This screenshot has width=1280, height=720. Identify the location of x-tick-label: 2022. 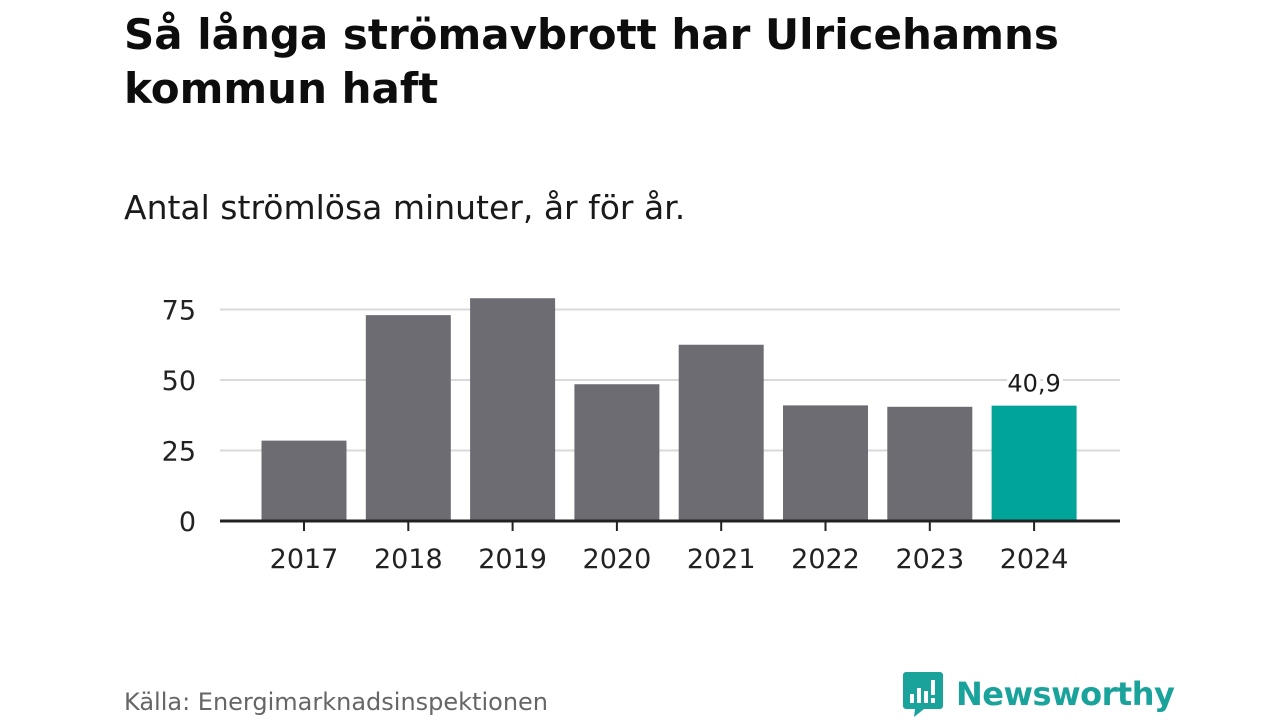
(825, 559).